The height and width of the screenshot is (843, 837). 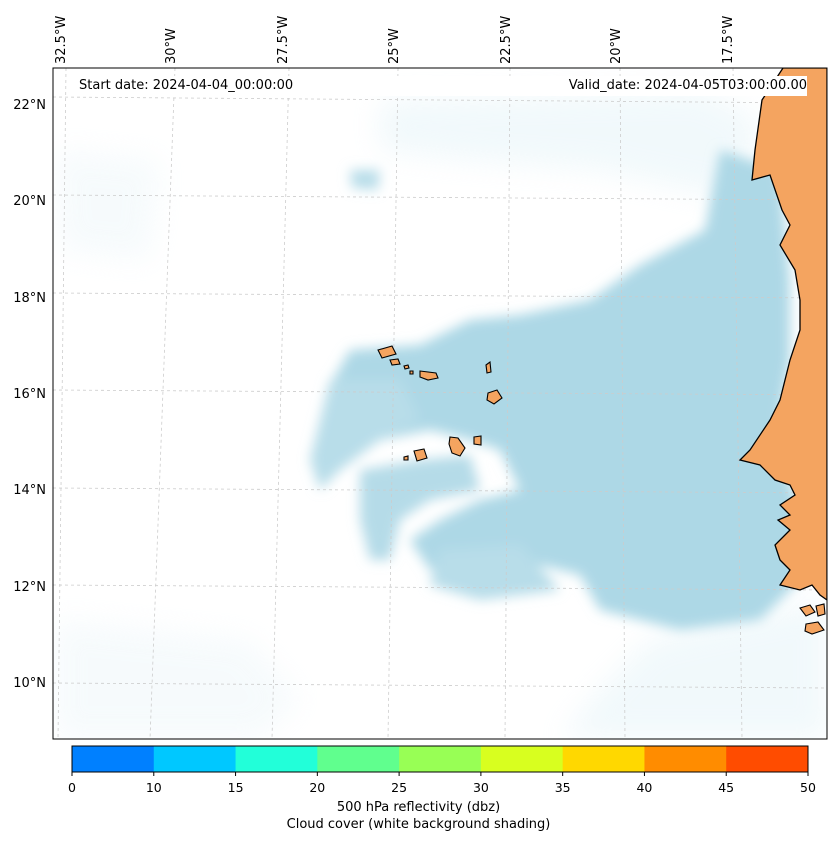 I want to click on lat-label-12n: 12°N, so click(x=29, y=587).